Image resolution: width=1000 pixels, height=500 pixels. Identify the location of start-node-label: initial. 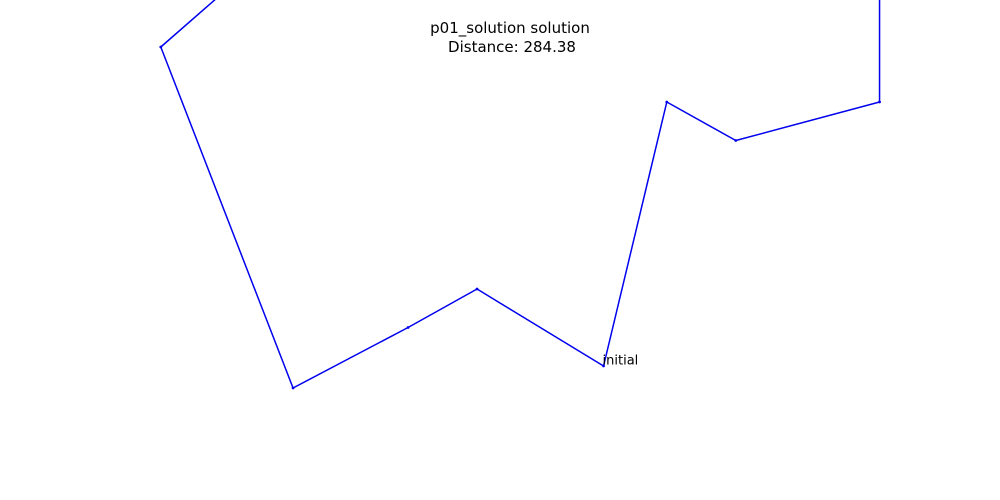
(621, 361).